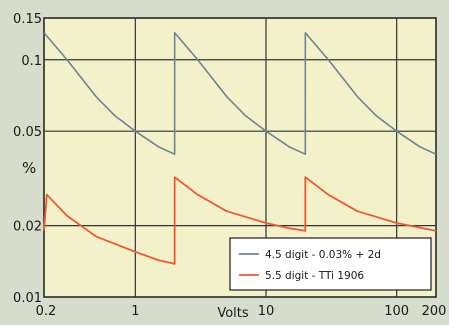 This screenshot has width=449, height=325. Describe the element at coordinates (27, 132) in the screenshot. I see `y-tick-label: 0.05` at that location.